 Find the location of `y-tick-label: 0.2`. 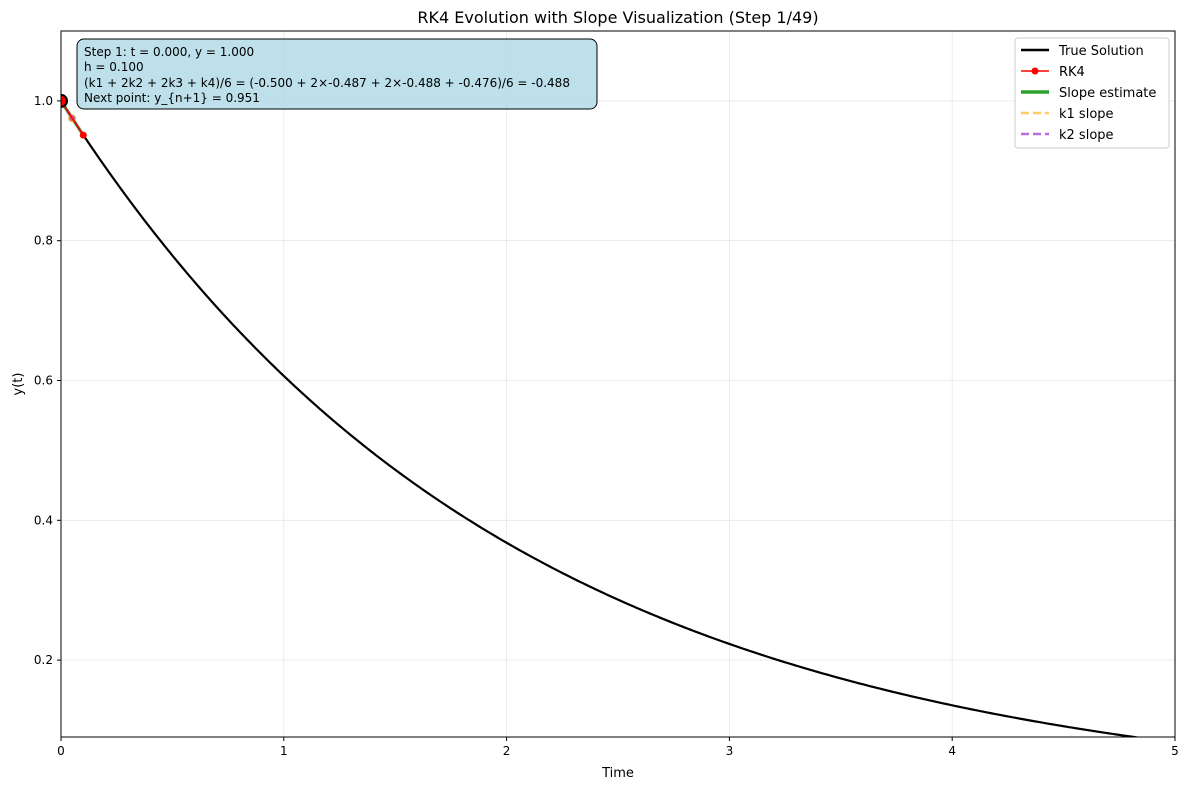

y-tick-label: 0.2 is located at coordinates (43, 660).